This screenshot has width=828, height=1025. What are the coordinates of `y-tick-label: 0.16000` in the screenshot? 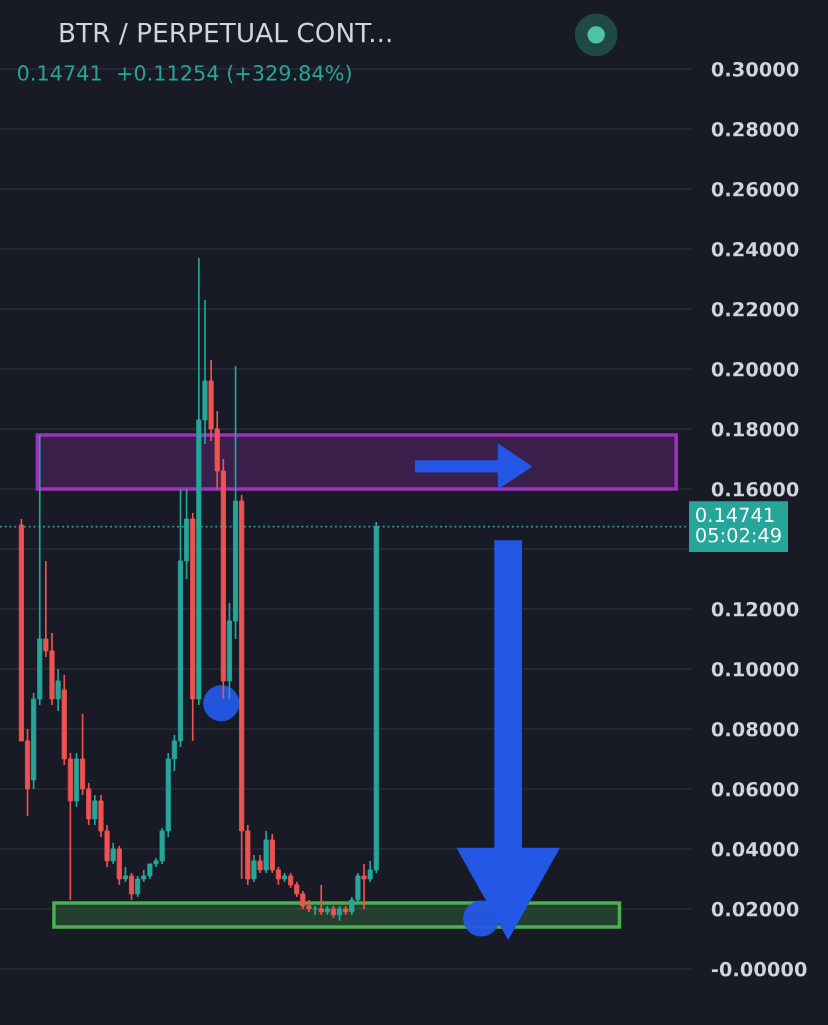 It's located at (755, 489).